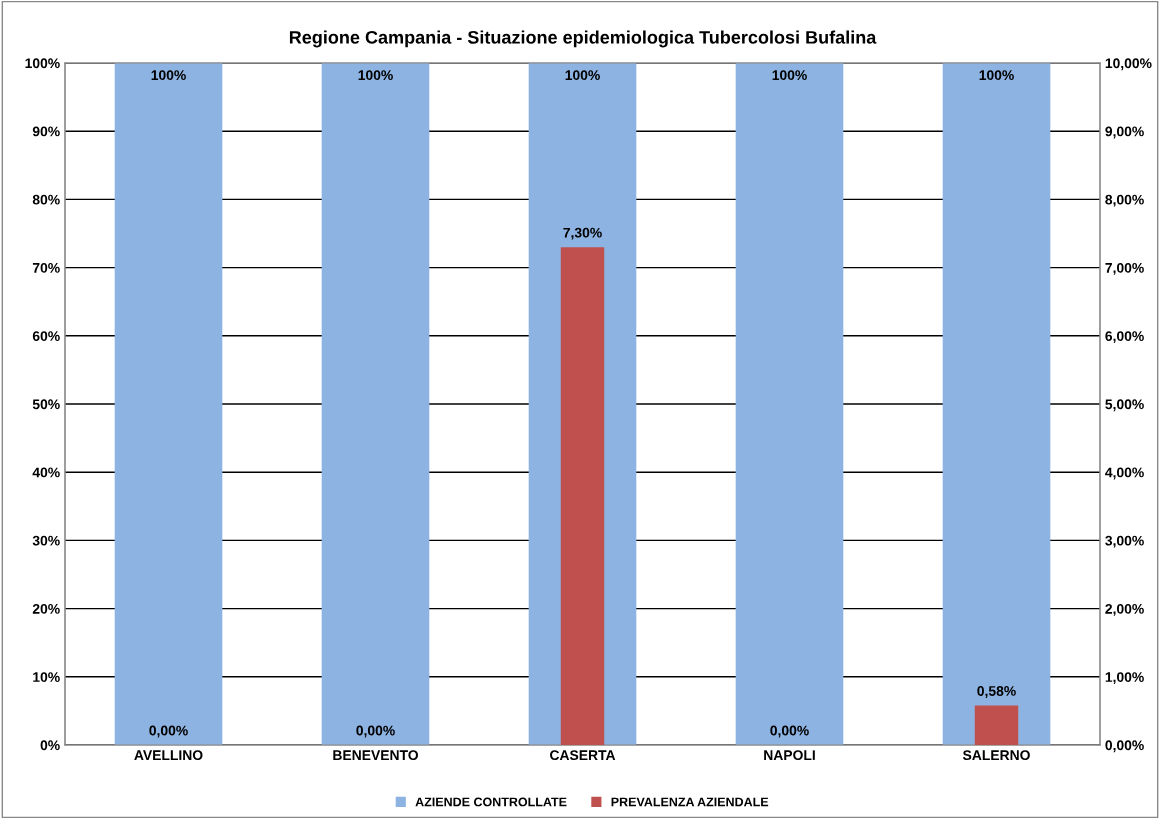 The width and height of the screenshot is (1160, 819). Describe the element at coordinates (996, 755) in the screenshot. I see `x-tick-label: SALERNO` at that location.